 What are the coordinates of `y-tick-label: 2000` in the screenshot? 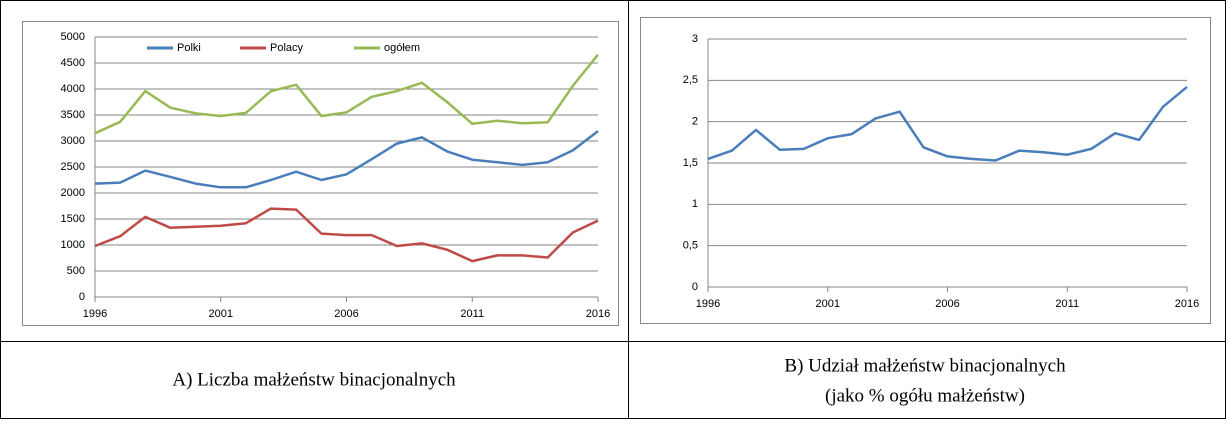 It's located at (73, 193).